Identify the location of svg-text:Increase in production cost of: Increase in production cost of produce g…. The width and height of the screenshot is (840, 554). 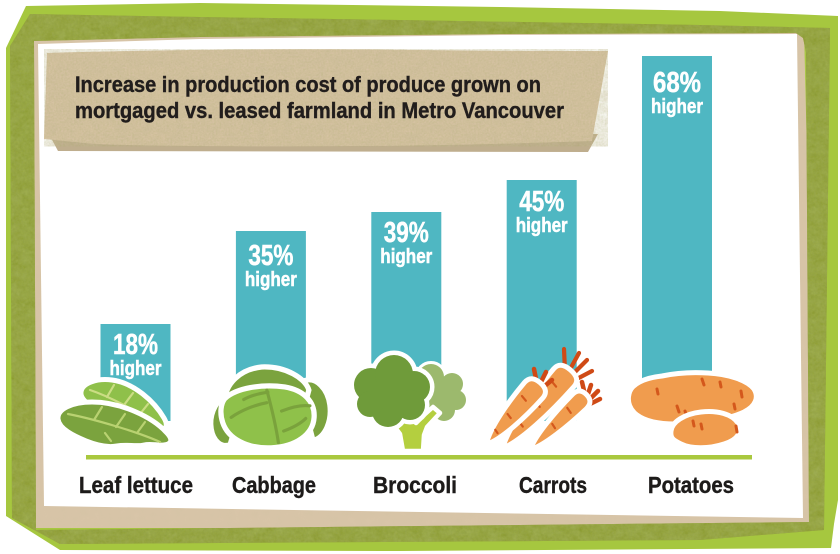
(308, 84).